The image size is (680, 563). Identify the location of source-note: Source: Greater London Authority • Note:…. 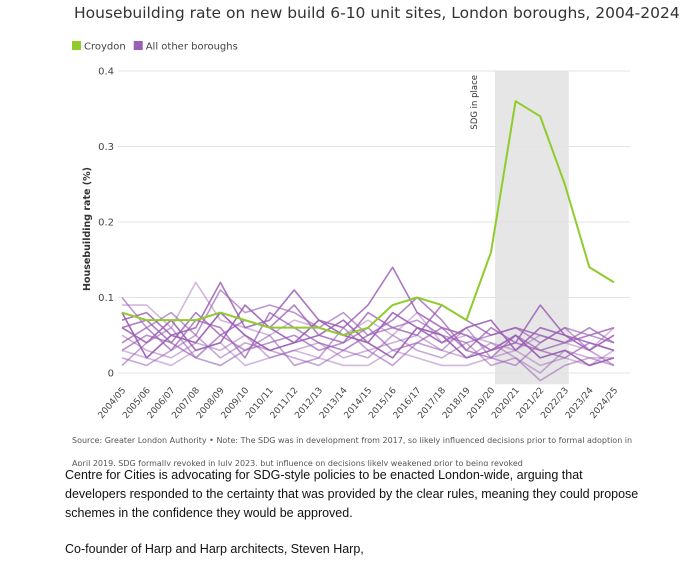
(352, 440).